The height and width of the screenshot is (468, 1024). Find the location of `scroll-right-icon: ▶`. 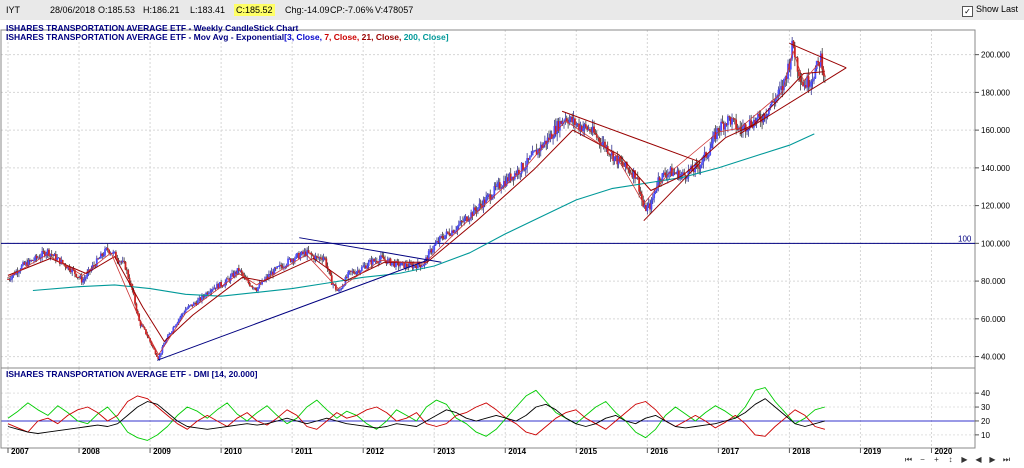

scroll-right-icon: ▶ is located at coordinates (964, 459).